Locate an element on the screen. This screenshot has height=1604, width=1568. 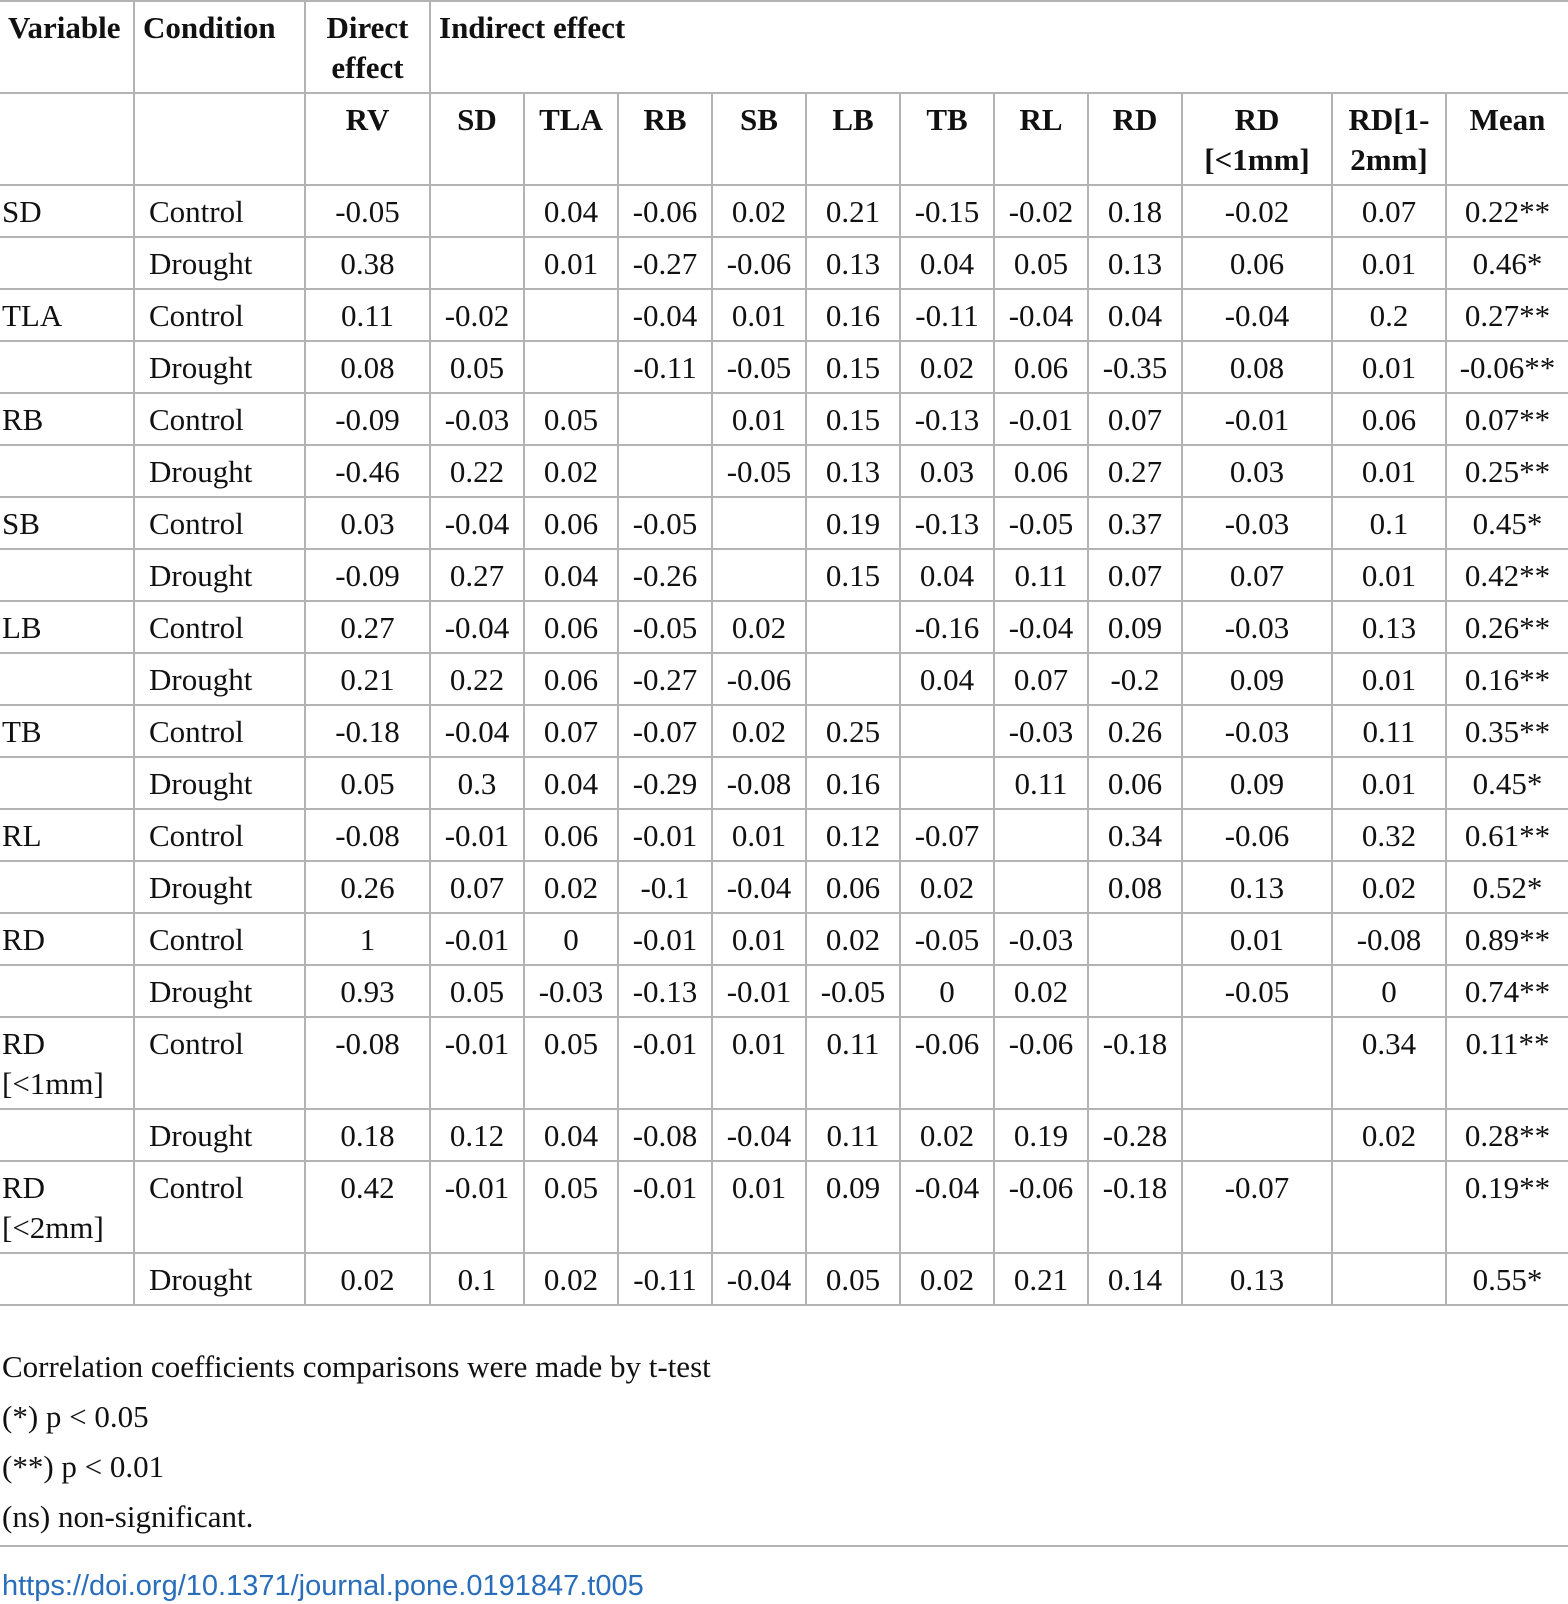
cell-value: -0.09 is located at coordinates (367, 575).